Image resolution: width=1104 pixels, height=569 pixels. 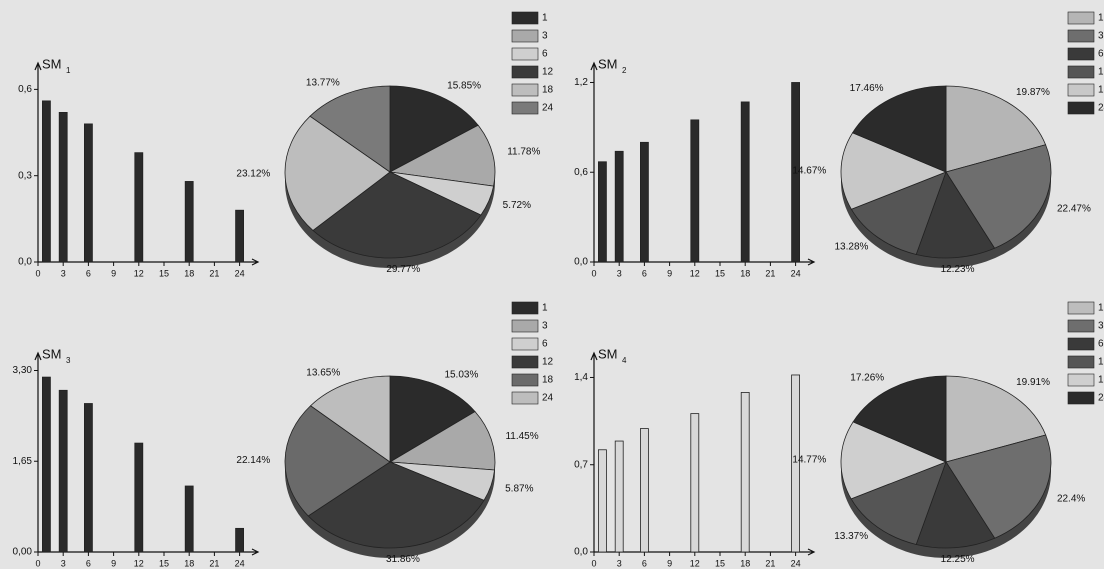 What do you see at coordinates (851, 536) in the screenshot?
I see `pie-label: 13.37%` at bounding box center [851, 536].